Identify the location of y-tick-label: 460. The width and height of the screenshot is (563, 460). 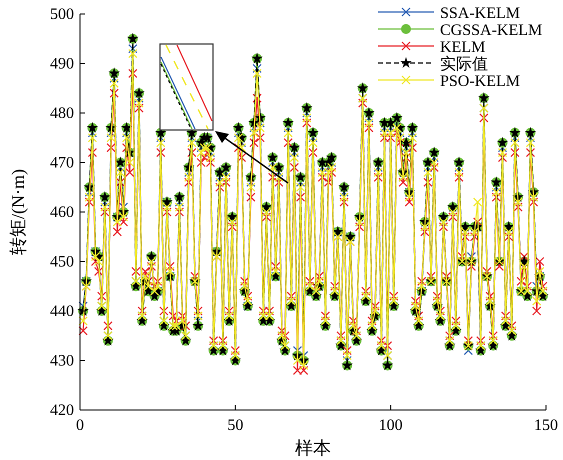
(62, 212).